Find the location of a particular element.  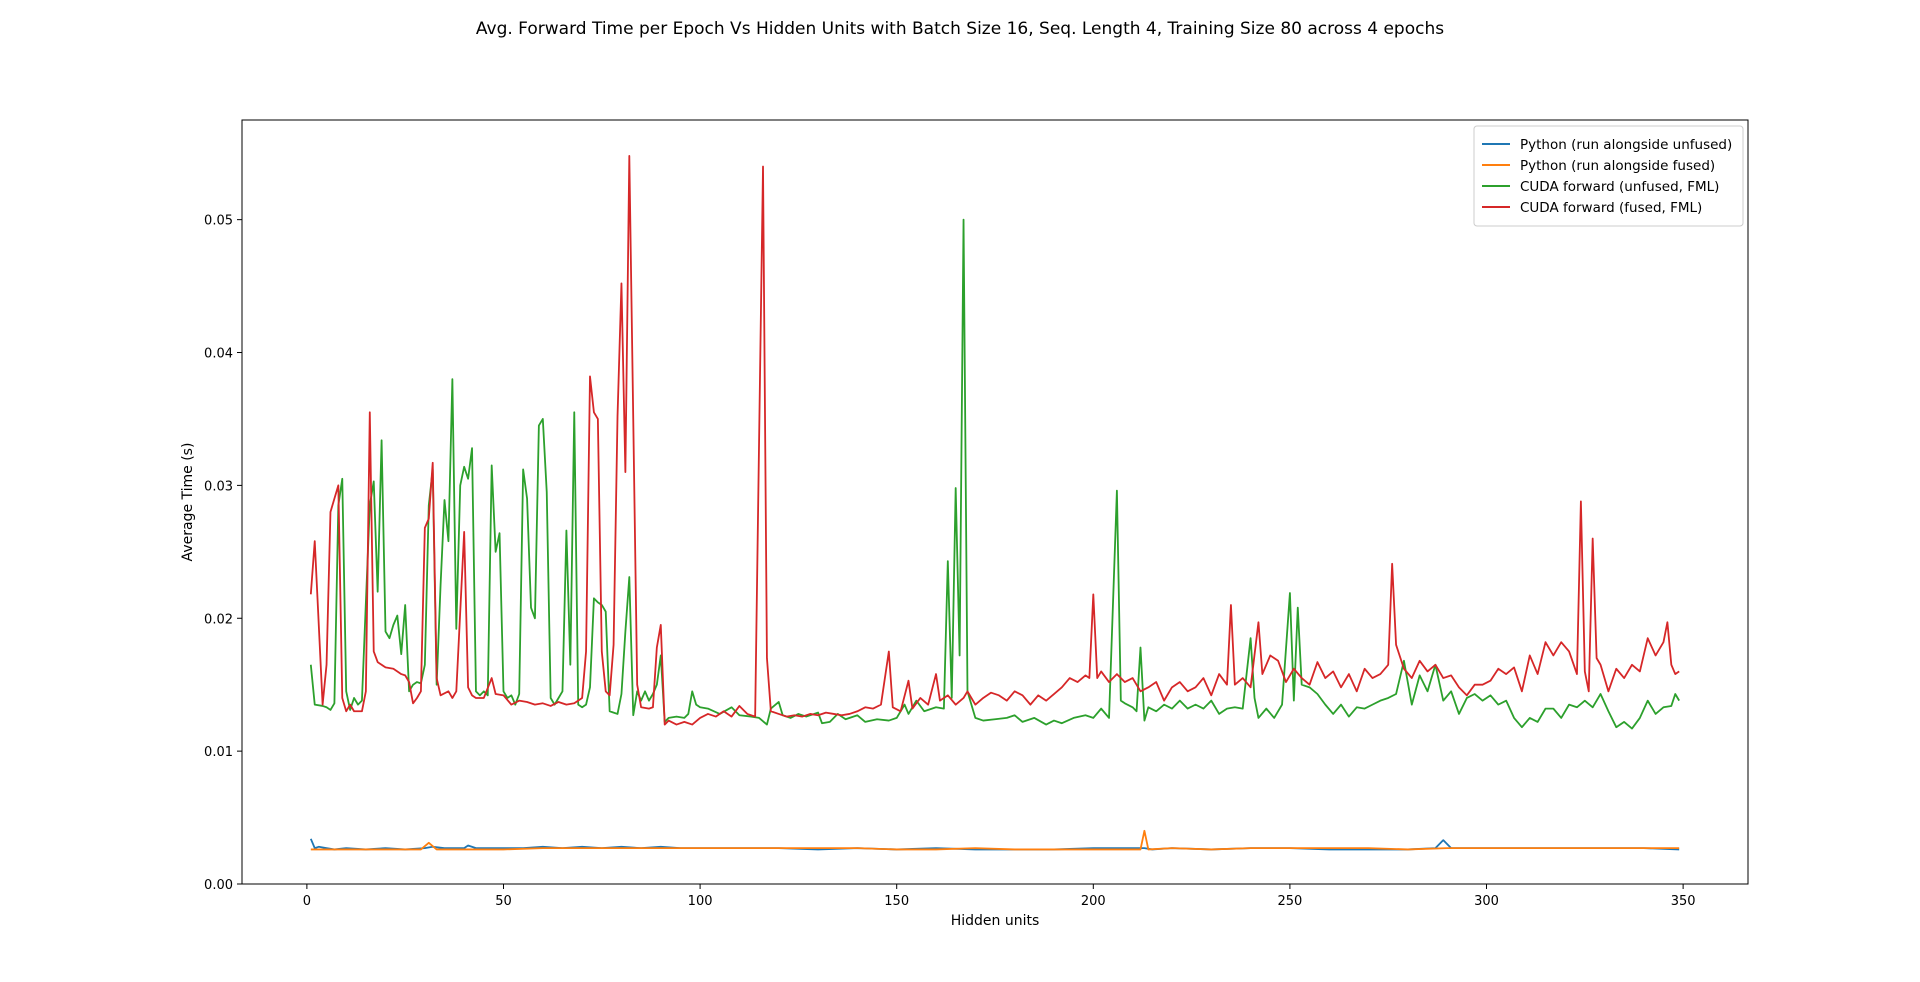

x-tick-label: 250 is located at coordinates (1289, 901).